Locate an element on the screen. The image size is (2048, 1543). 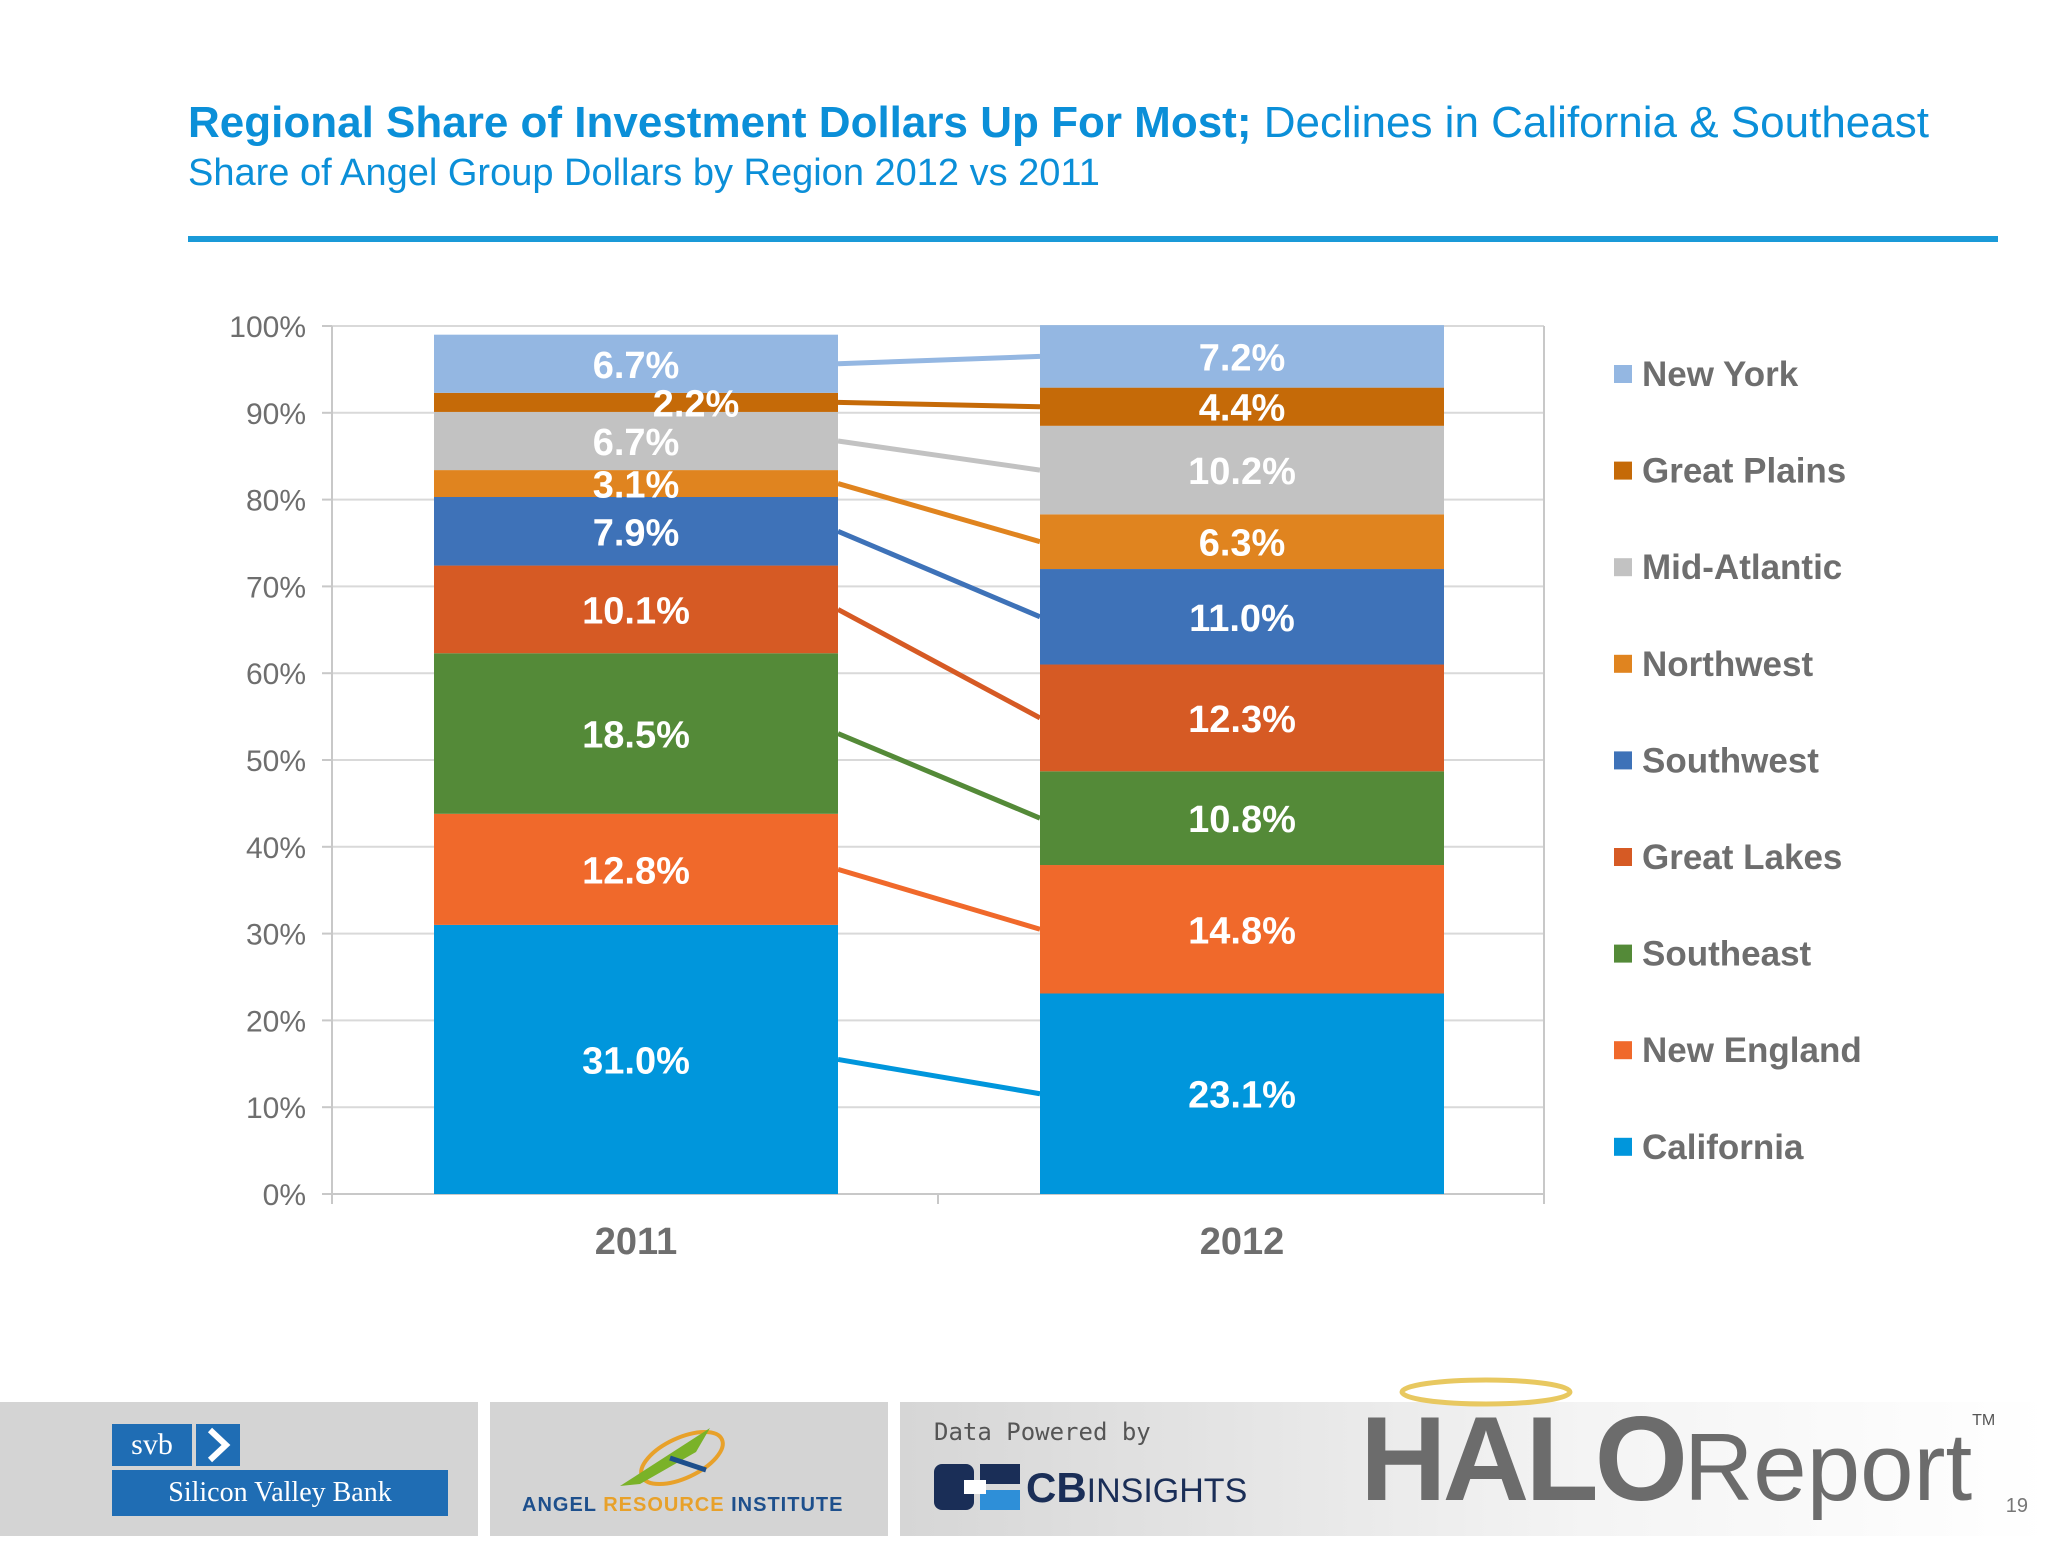
svb-short-text: svb is located at coordinates (152, 1444).